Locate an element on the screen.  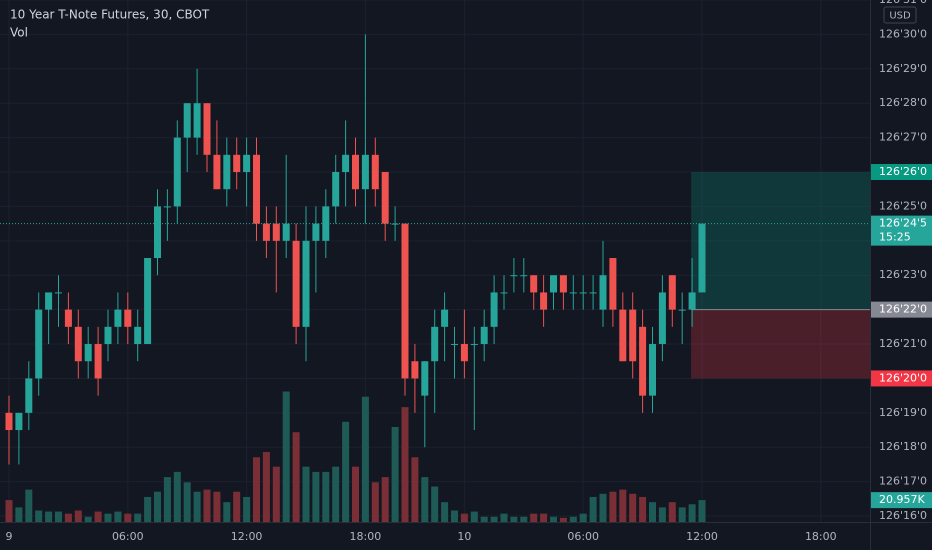
indicator-name: Vol is located at coordinates (19, 33).